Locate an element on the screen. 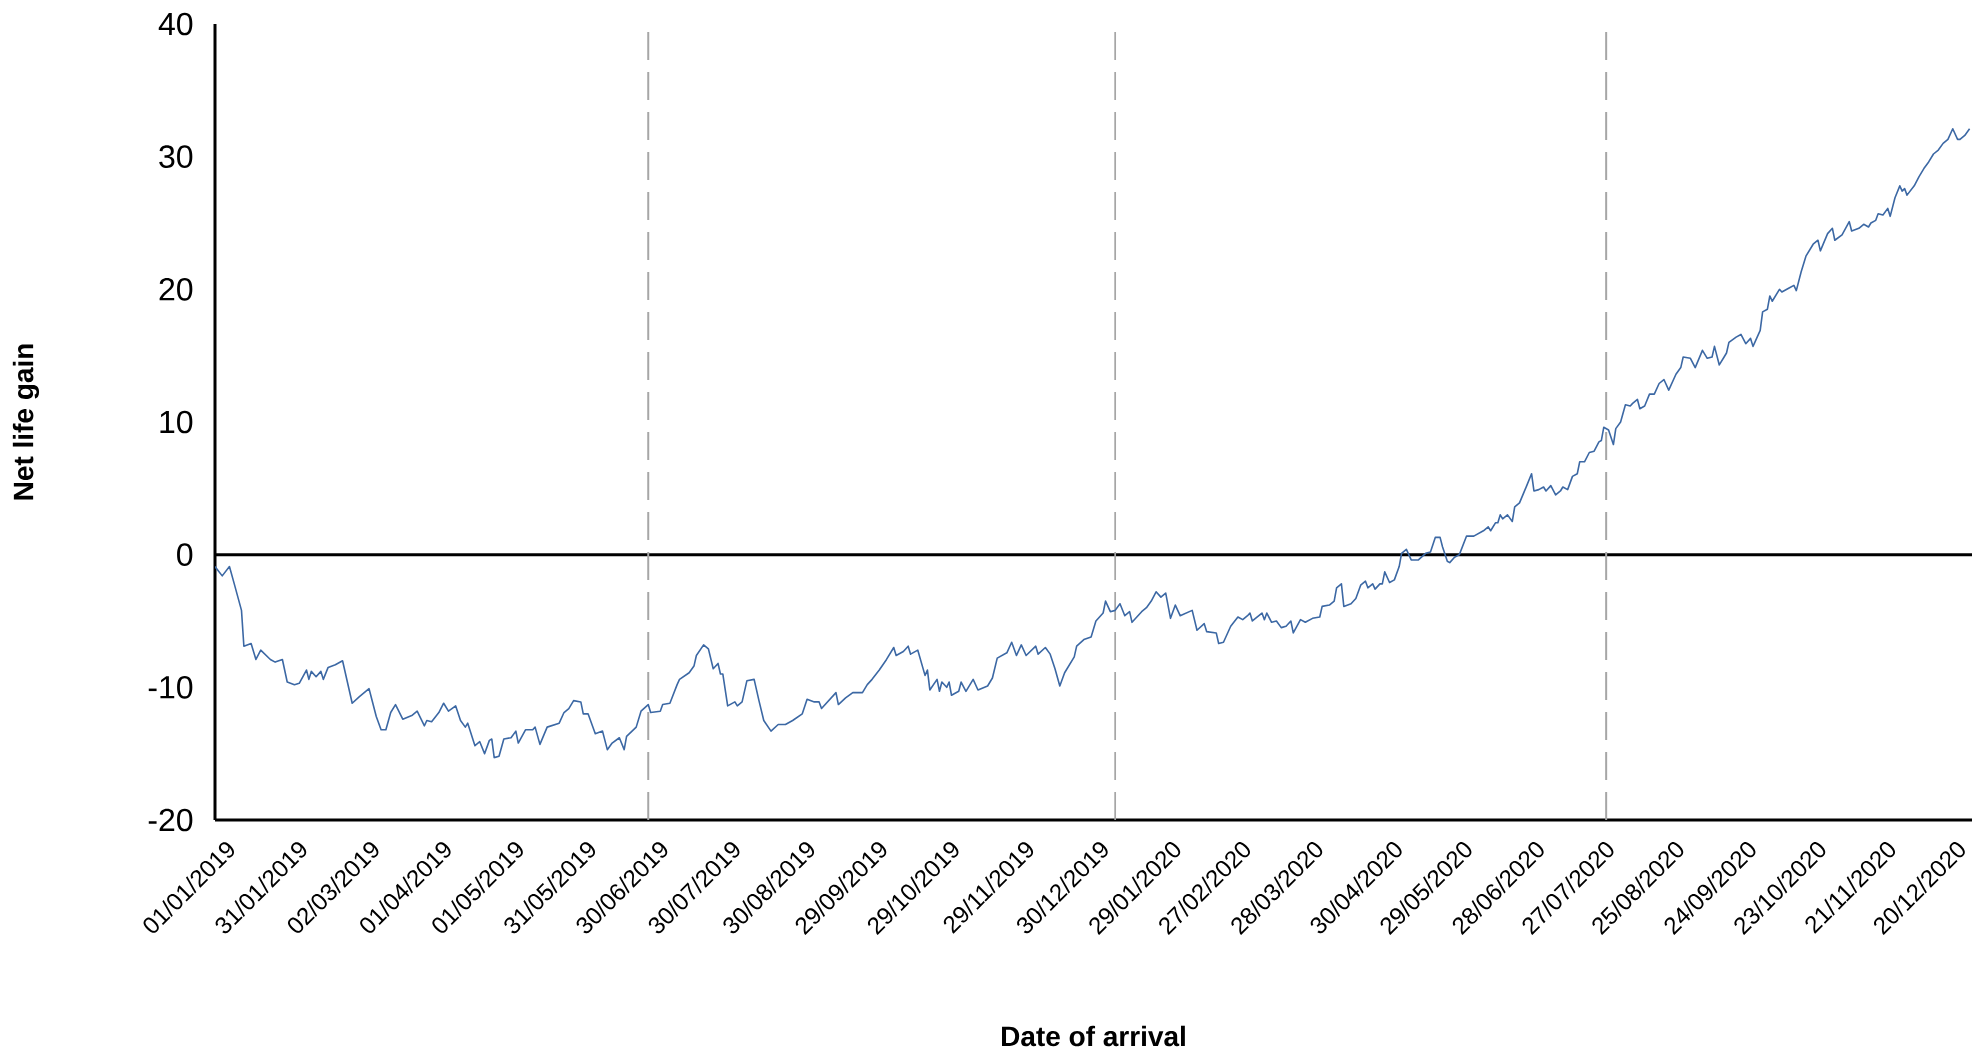 The height and width of the screenshot is (1058, 1981). y-tick-label: 0 is located at coordinates (185, 554).